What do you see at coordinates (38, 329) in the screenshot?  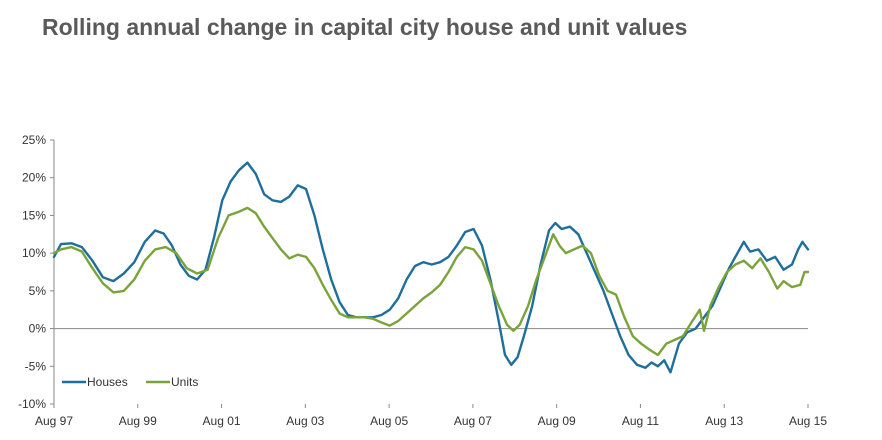 I see `y-tick-label: 0%` at bounding box center [38, 329].